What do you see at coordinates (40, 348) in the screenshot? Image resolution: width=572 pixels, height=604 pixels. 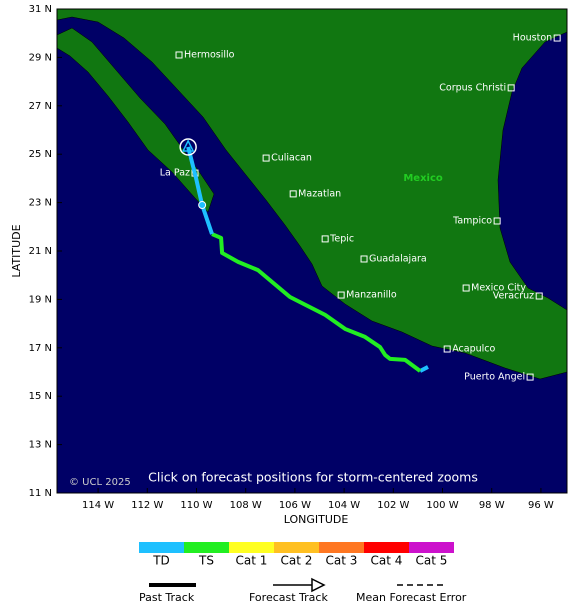 I see `y-tick-label: 17 N` at bounding box center [40, 348].